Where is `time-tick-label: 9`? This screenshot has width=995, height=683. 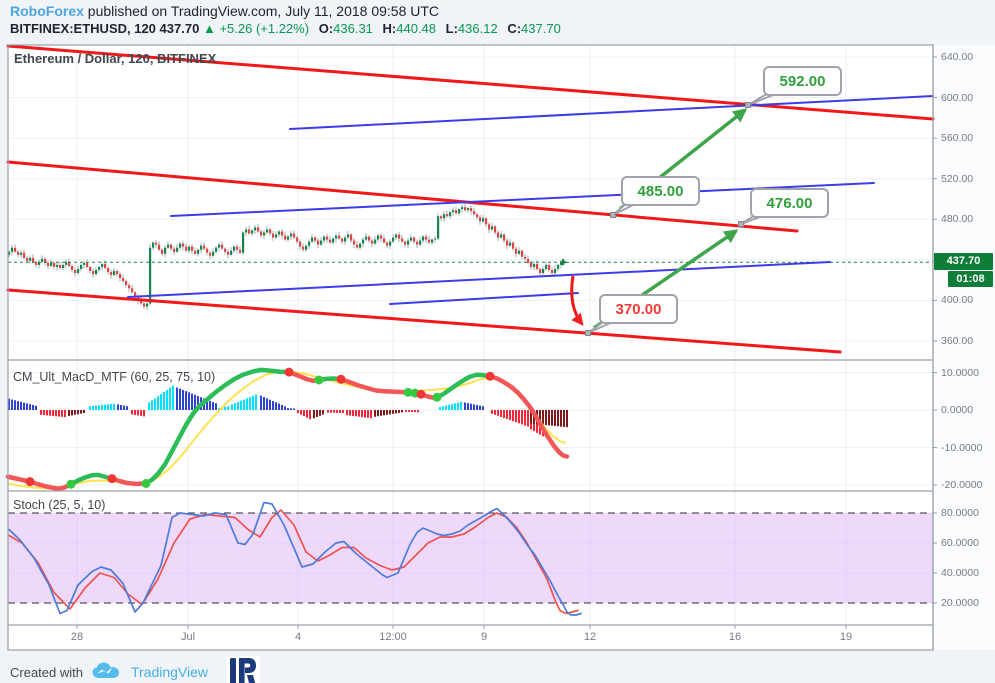 time-tick-label: 9 is located at coordinates (484, 637).